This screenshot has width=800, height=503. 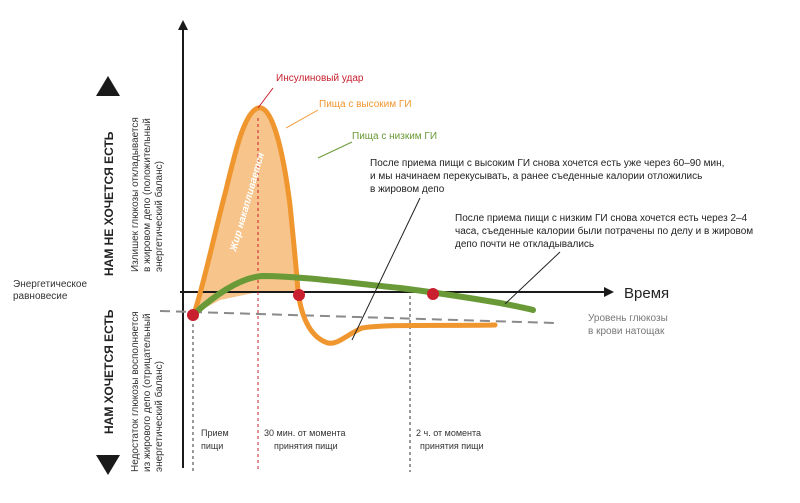 What do you see at coordinates (394, 136) in the screenshot?
I see `low-gi-label: Пища с низким ГИ` at bounding box center [394, 136].